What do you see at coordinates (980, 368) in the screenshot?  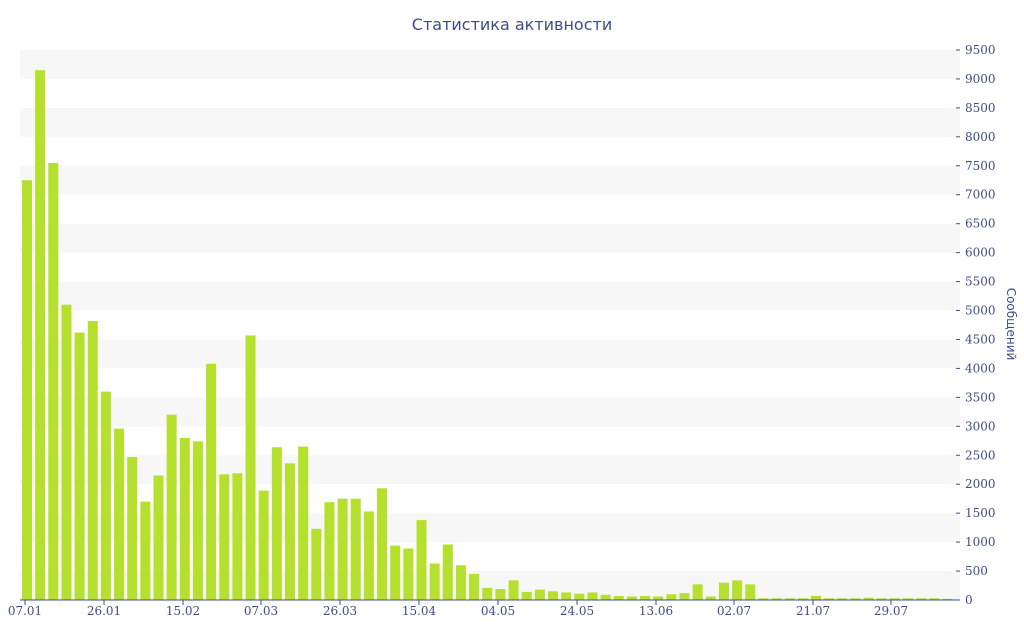 I see `y-tick-label: 4000` at bounding box center [980, 368].